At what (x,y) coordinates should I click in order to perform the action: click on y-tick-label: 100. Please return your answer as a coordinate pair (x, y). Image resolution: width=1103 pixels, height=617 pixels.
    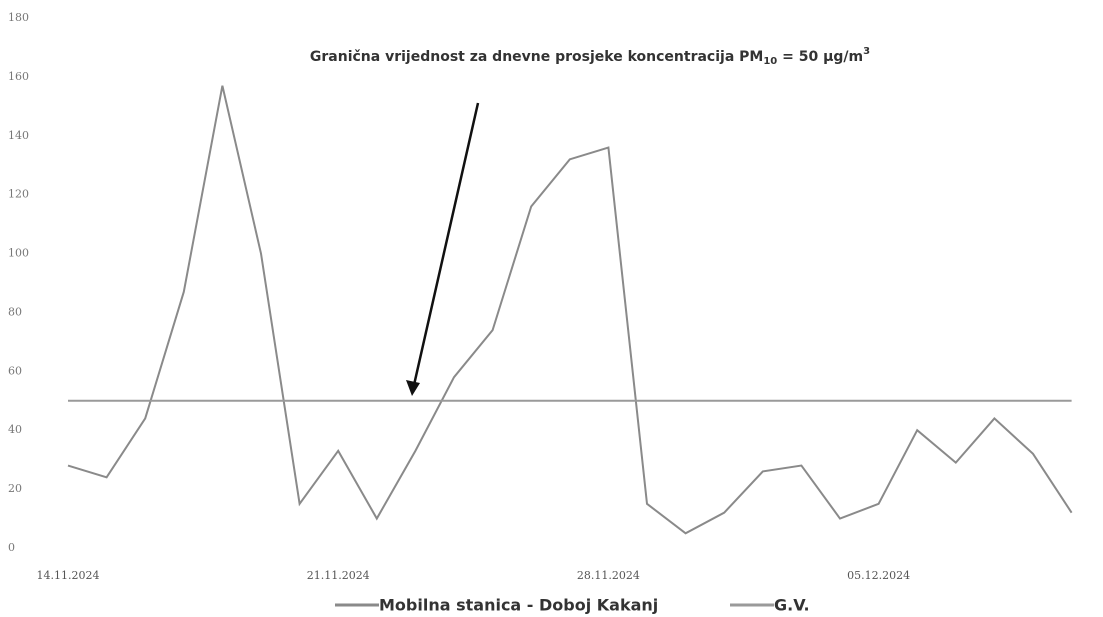
    Looking at the image, I should click on (18, 253).